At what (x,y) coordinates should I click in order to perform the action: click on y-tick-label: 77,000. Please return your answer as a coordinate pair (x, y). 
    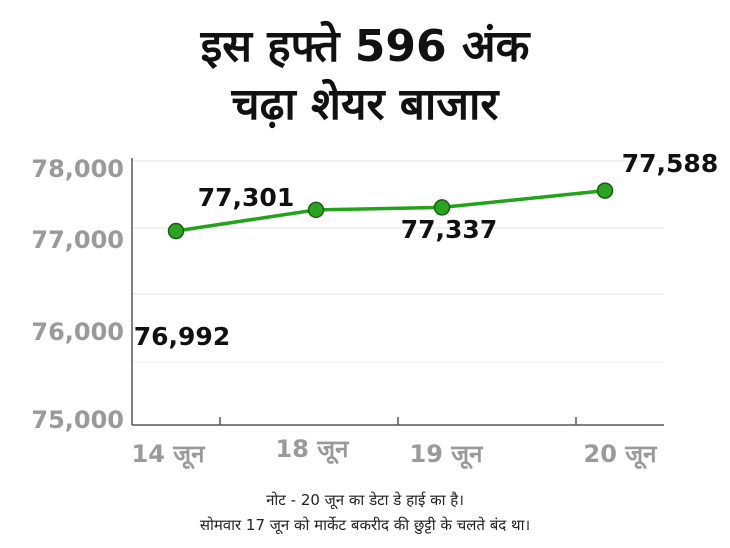
    Looking at the image, I should click on (77, 240).